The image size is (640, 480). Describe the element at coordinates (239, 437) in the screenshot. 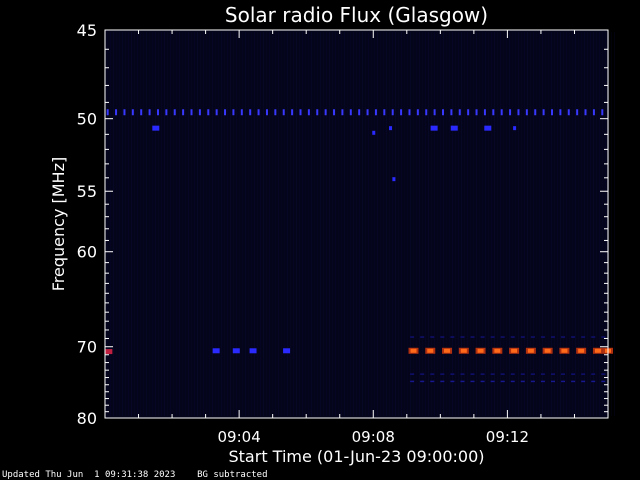

I see `x-tick-label: 09:04` at that location.